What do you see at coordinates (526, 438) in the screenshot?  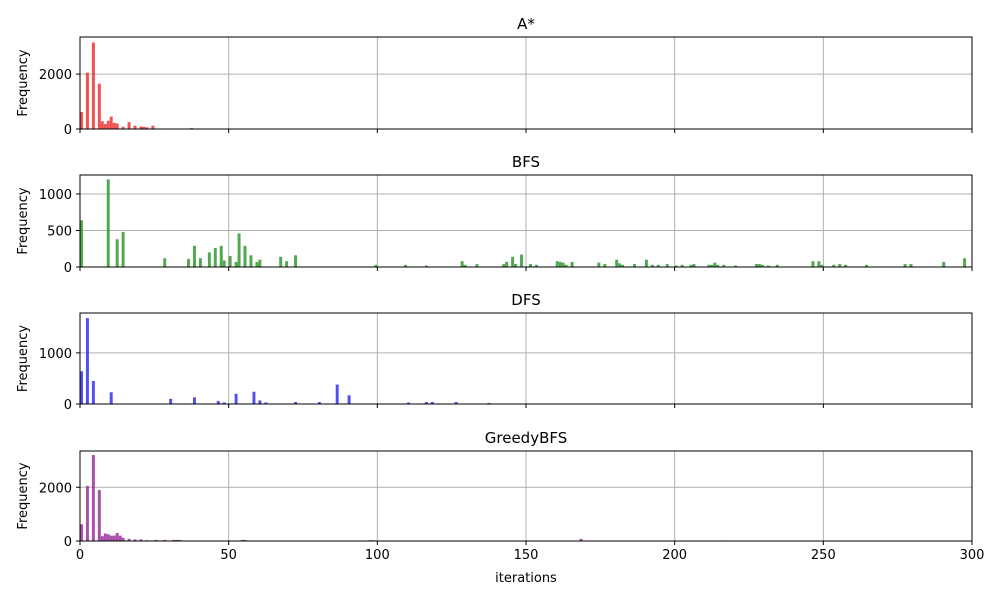 I see `panel-title: GreedyBFS` at bounding box center [526, 438].